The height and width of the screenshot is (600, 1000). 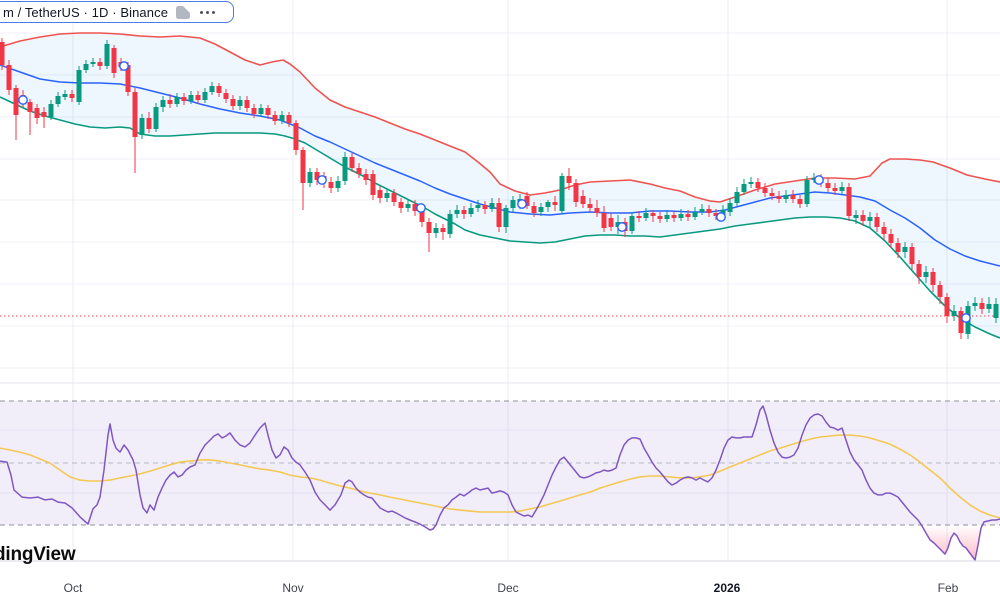 I want to click on time-axis-label: Dec, so click(x=507, y=588).